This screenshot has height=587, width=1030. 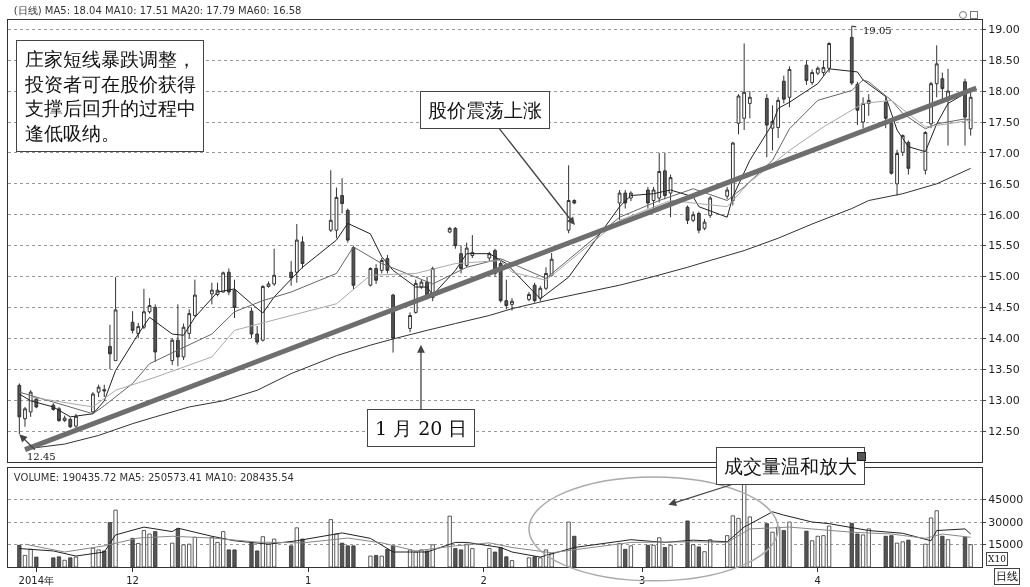 What do you see at coordinates (308, 580) in the screenshot?
I see `x-tick-label: 1` at bounding box center [308, 580].